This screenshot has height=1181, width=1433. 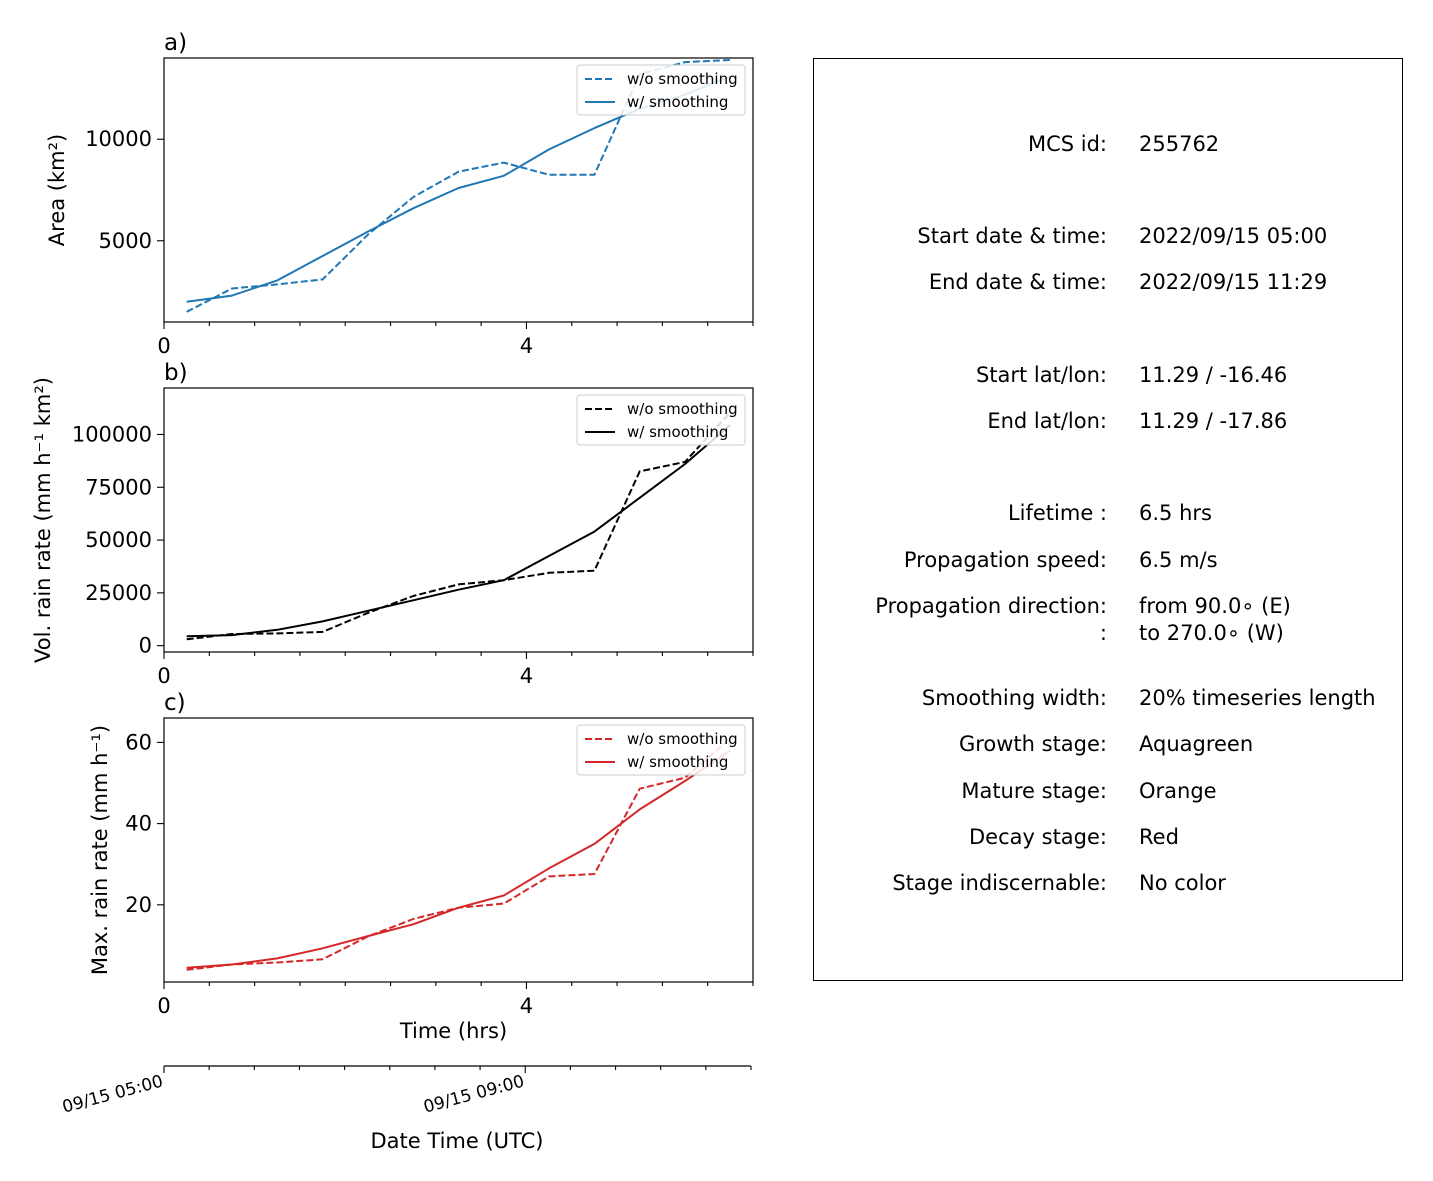 What do you see at coordinates (991, 606) in the screenshot?
I see `info-label: Propagation direction:` at bounding box center [991, 606].